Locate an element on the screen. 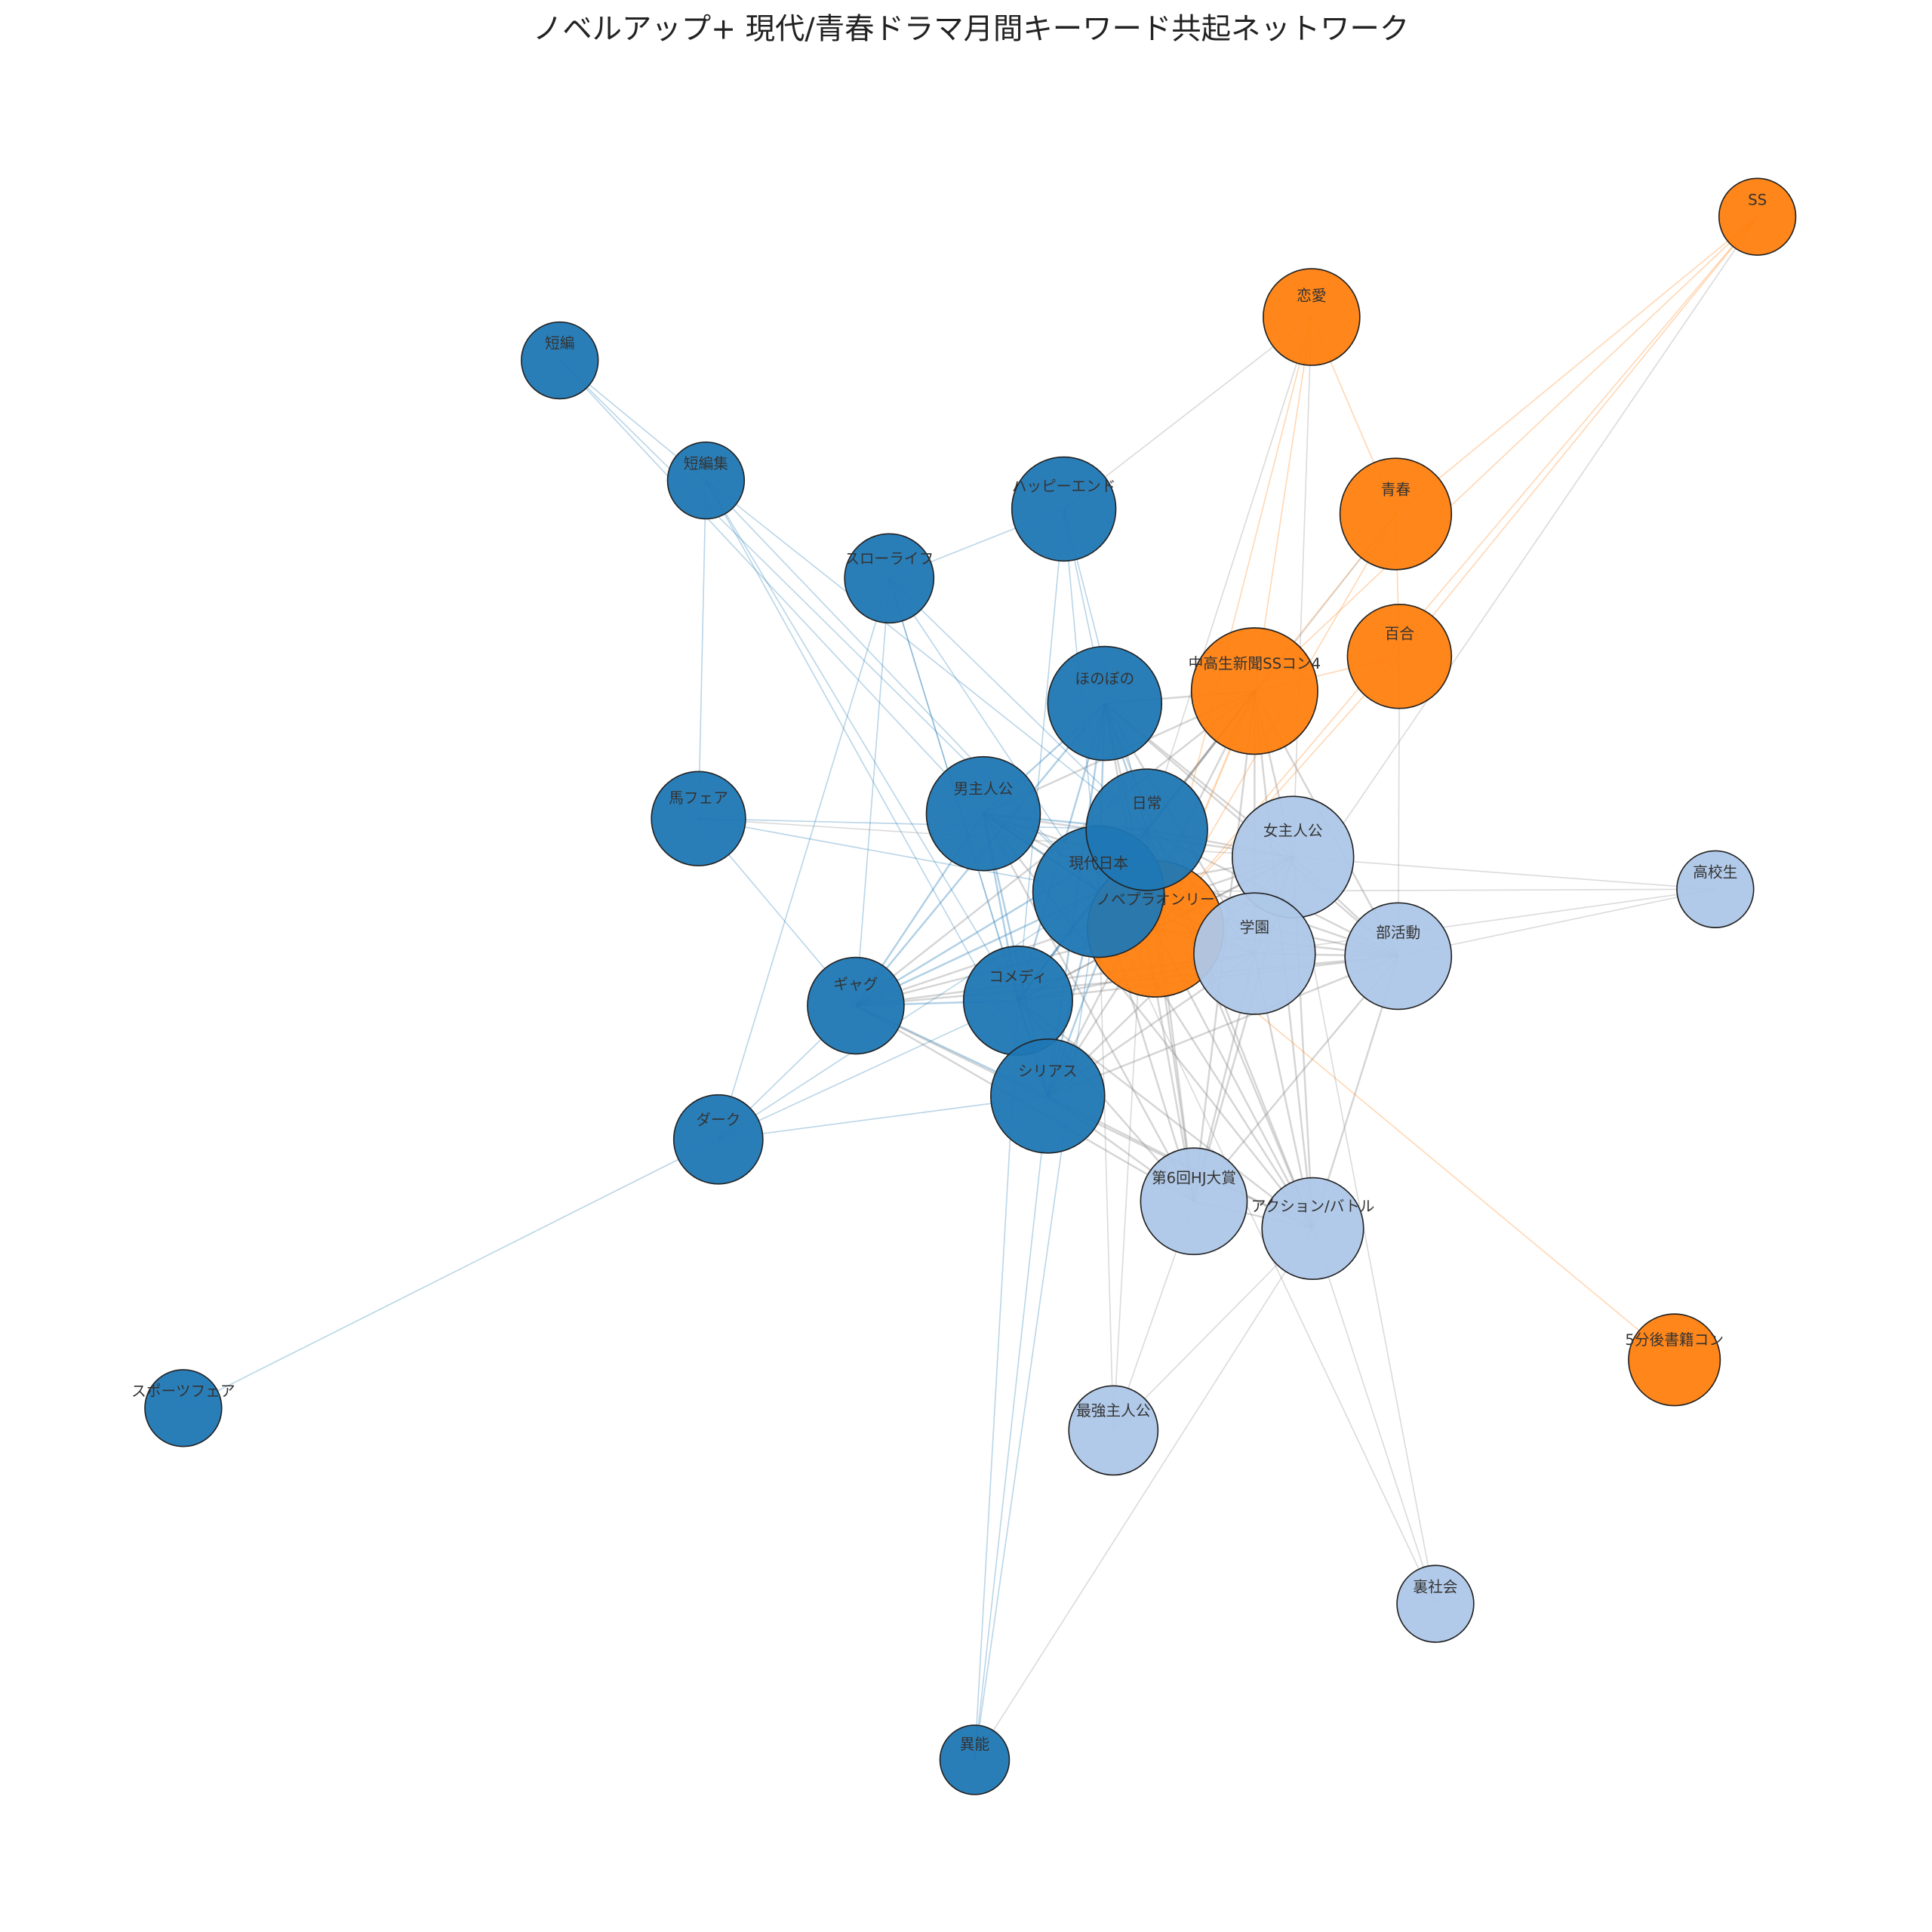 This screenshot has width=1932, height=1932. node-label: スポーツフェア is located at coordinates (183, 1391).